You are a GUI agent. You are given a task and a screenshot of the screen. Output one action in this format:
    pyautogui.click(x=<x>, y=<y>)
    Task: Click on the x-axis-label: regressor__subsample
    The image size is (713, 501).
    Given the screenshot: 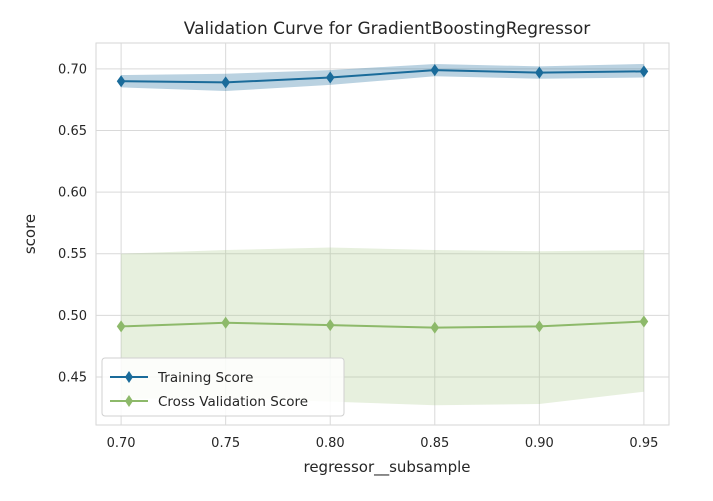 What is the action you would take?
    pyautogui.click(x=386, y=467)
    